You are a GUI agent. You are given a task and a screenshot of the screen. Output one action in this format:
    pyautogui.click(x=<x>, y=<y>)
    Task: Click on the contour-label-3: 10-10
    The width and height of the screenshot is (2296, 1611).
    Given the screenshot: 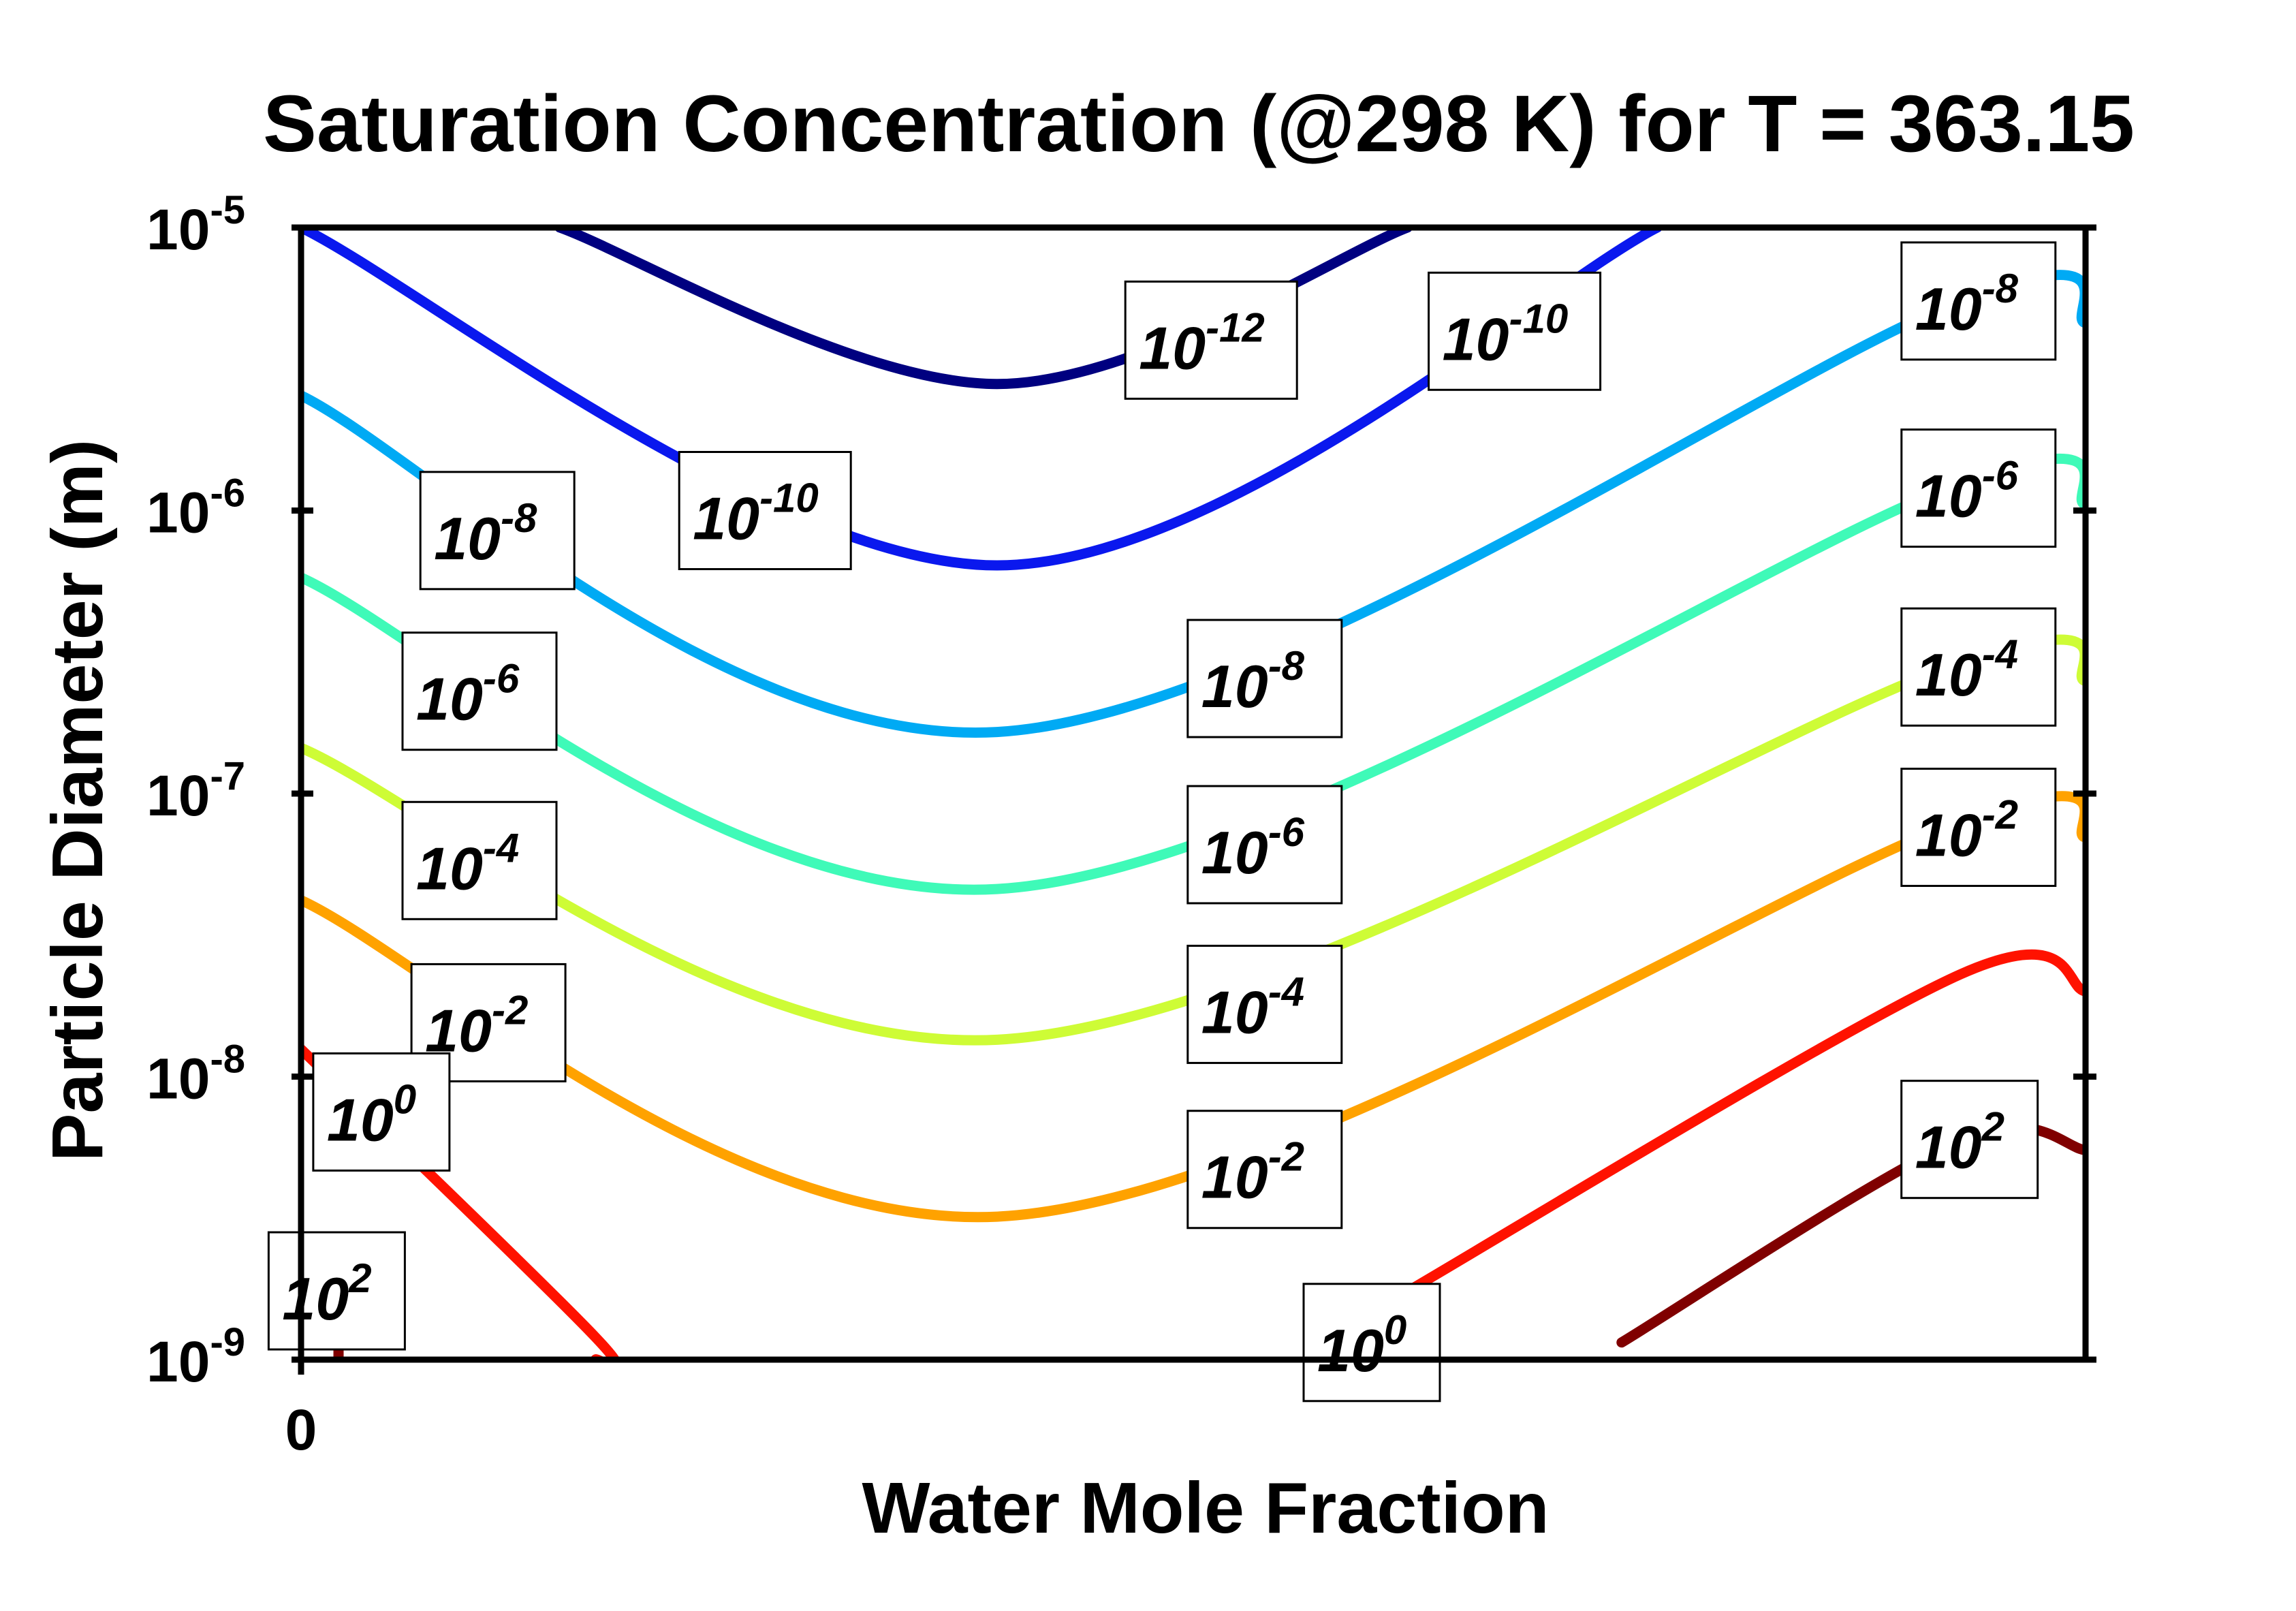 What is the action you would take?
    pyautogui.click(x=765, y=510)
    